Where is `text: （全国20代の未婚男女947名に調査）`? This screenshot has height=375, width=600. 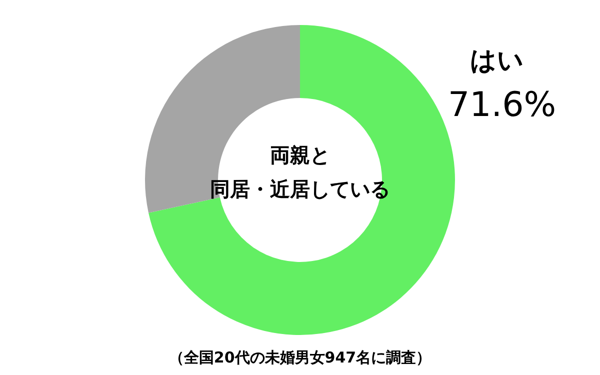 text: （全国20代の未婚男女947名に調査） is located at coordinates (300, 357).